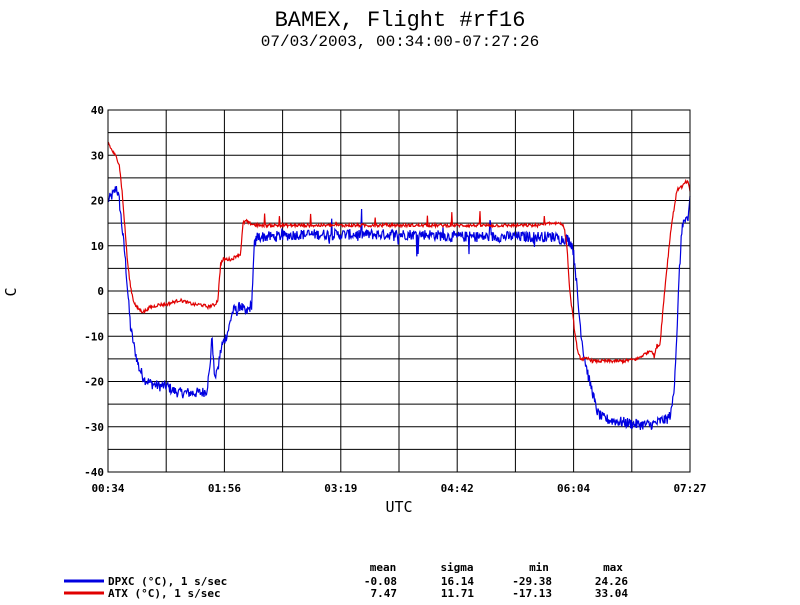 This screenshot has height=605, width=800. I want to click on y-tick-label: 0, so click(100, 291).